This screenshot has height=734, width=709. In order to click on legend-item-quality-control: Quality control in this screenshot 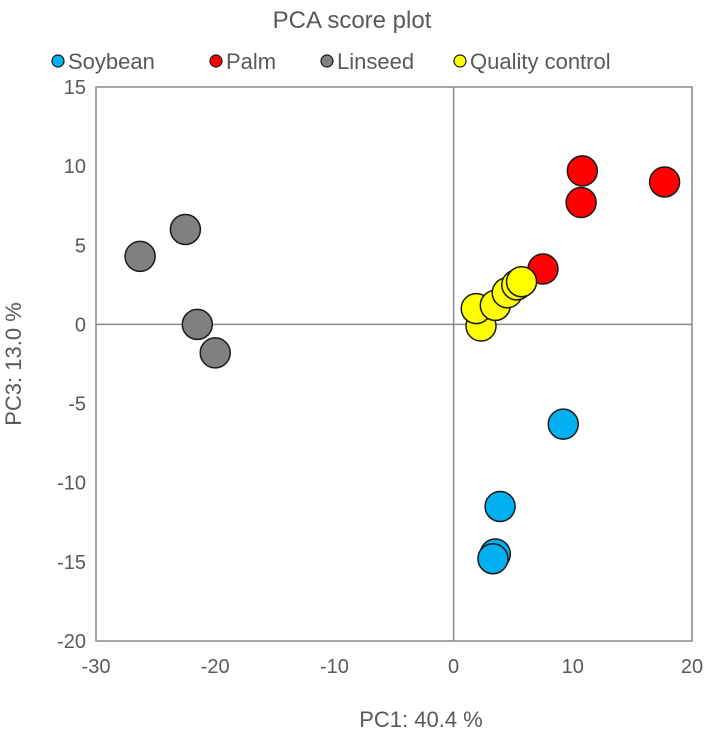, I will do `click(532, 61)`.